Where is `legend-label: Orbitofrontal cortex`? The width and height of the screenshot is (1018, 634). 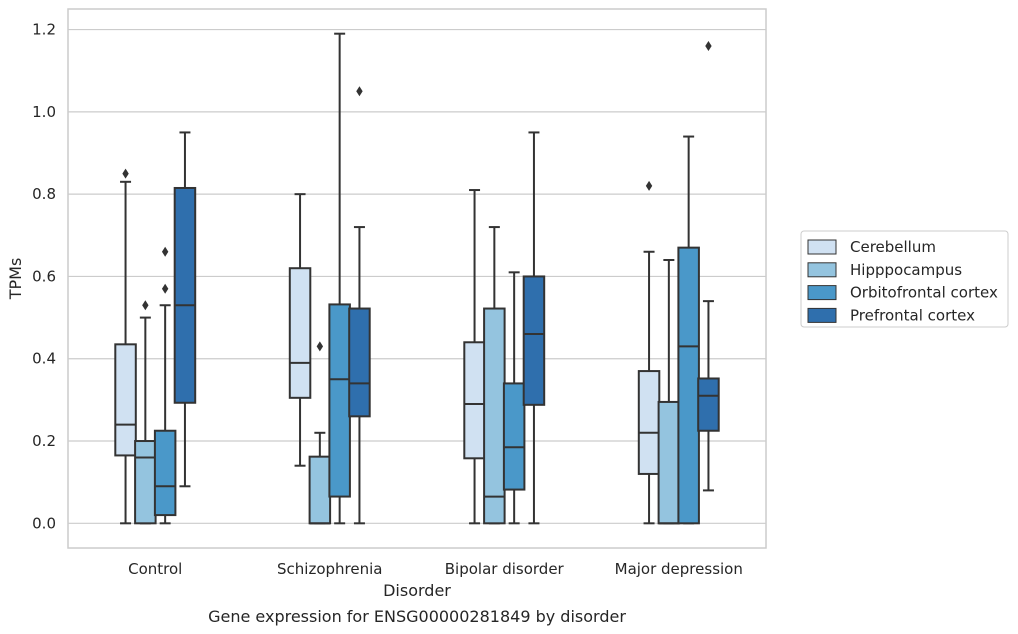 legend-label: Orbitofrontal cortex is located at coordinates (924, 293).